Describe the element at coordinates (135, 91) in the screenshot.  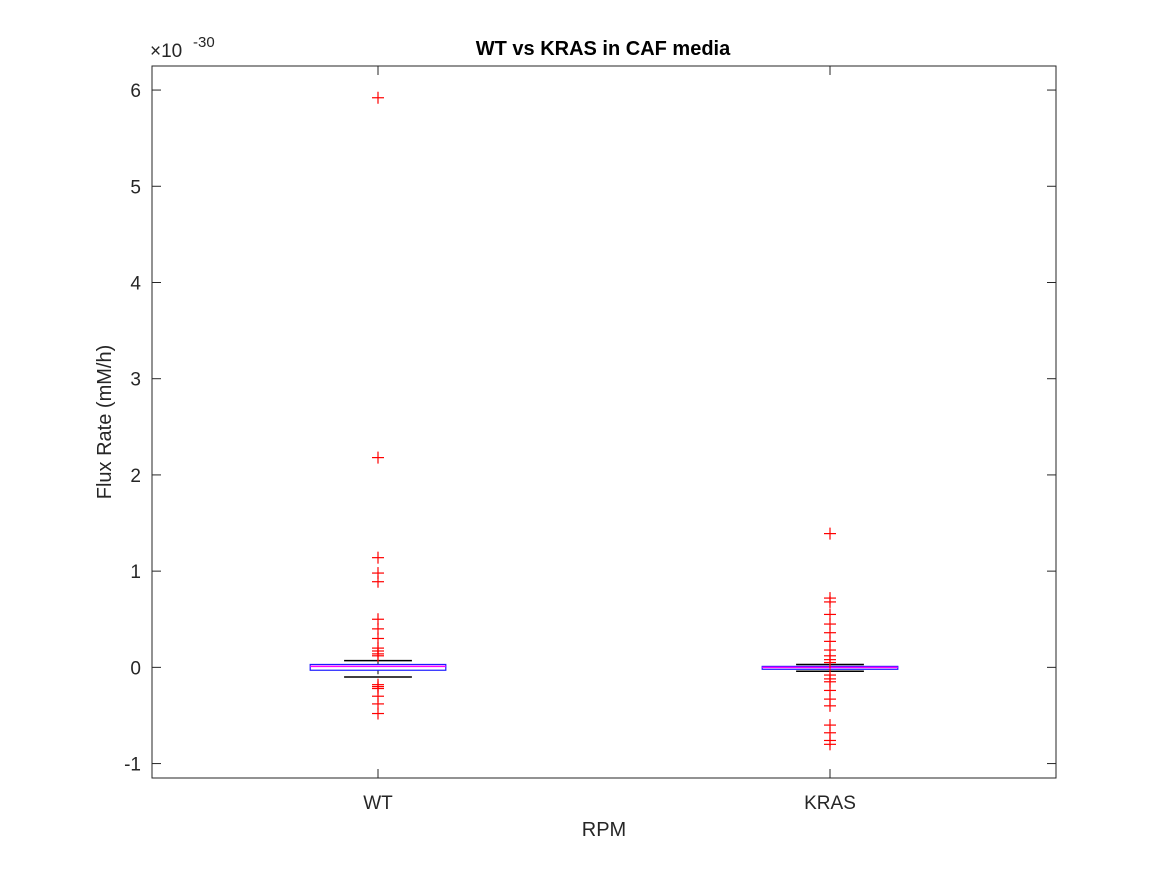
I see `y-tick-label: 6` at that location.